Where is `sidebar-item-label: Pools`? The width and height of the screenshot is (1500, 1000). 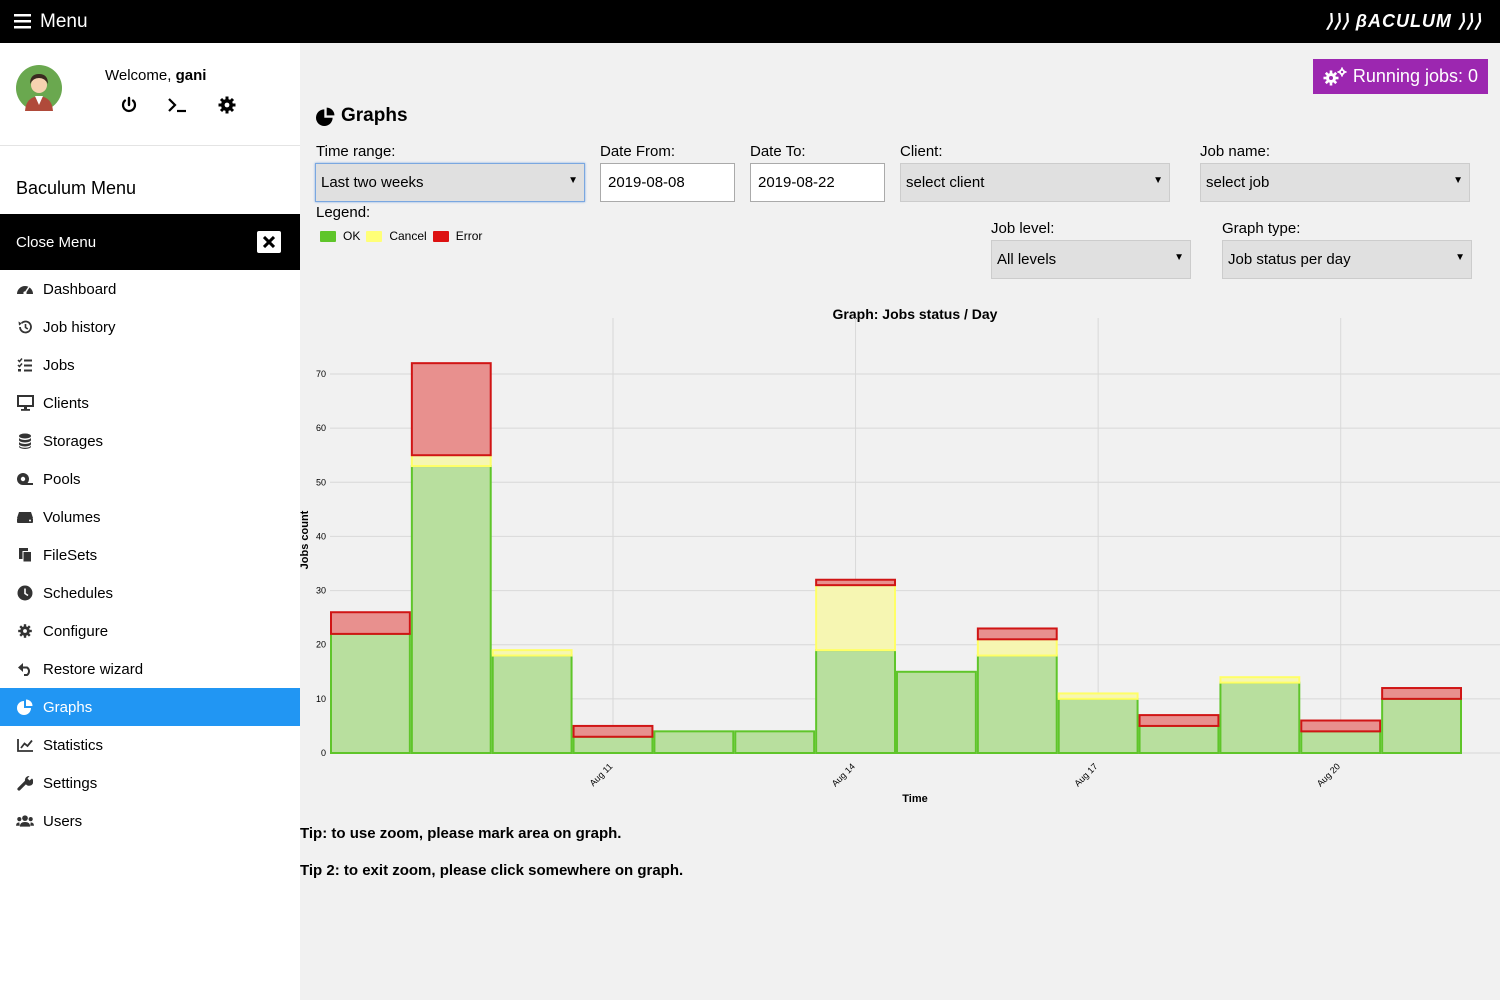
sidebar-item-label: Pools is located at coordinates (62, 479).